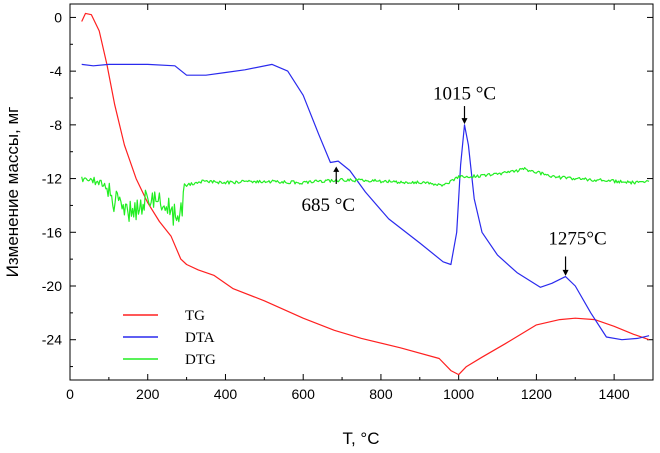 The width and height of the screenshot is (660, 453). I want to click on x-tick-label: 1400, so click(614, 394).